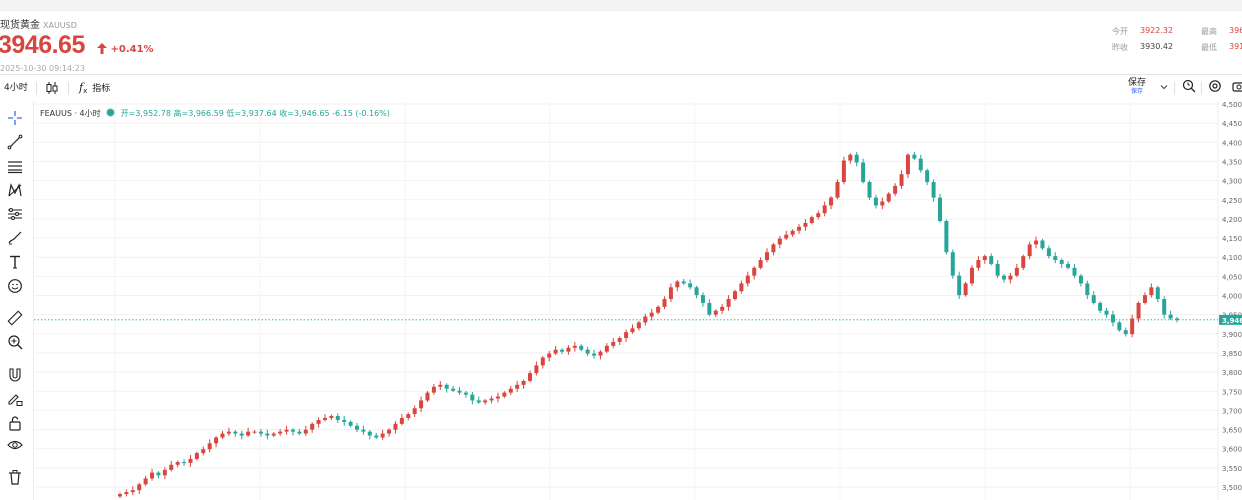 Image resolution: width=1242 pixels, height=500 pixels. I want to click on y-tick-label: 4,050, so click(1232, 277).